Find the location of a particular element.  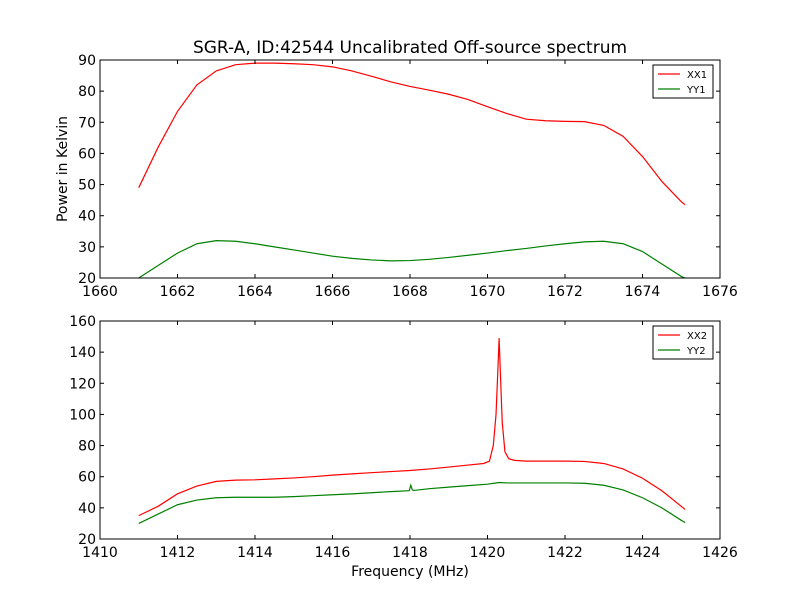

x-tick-label: 1414 is located at coordinates (255, 553).